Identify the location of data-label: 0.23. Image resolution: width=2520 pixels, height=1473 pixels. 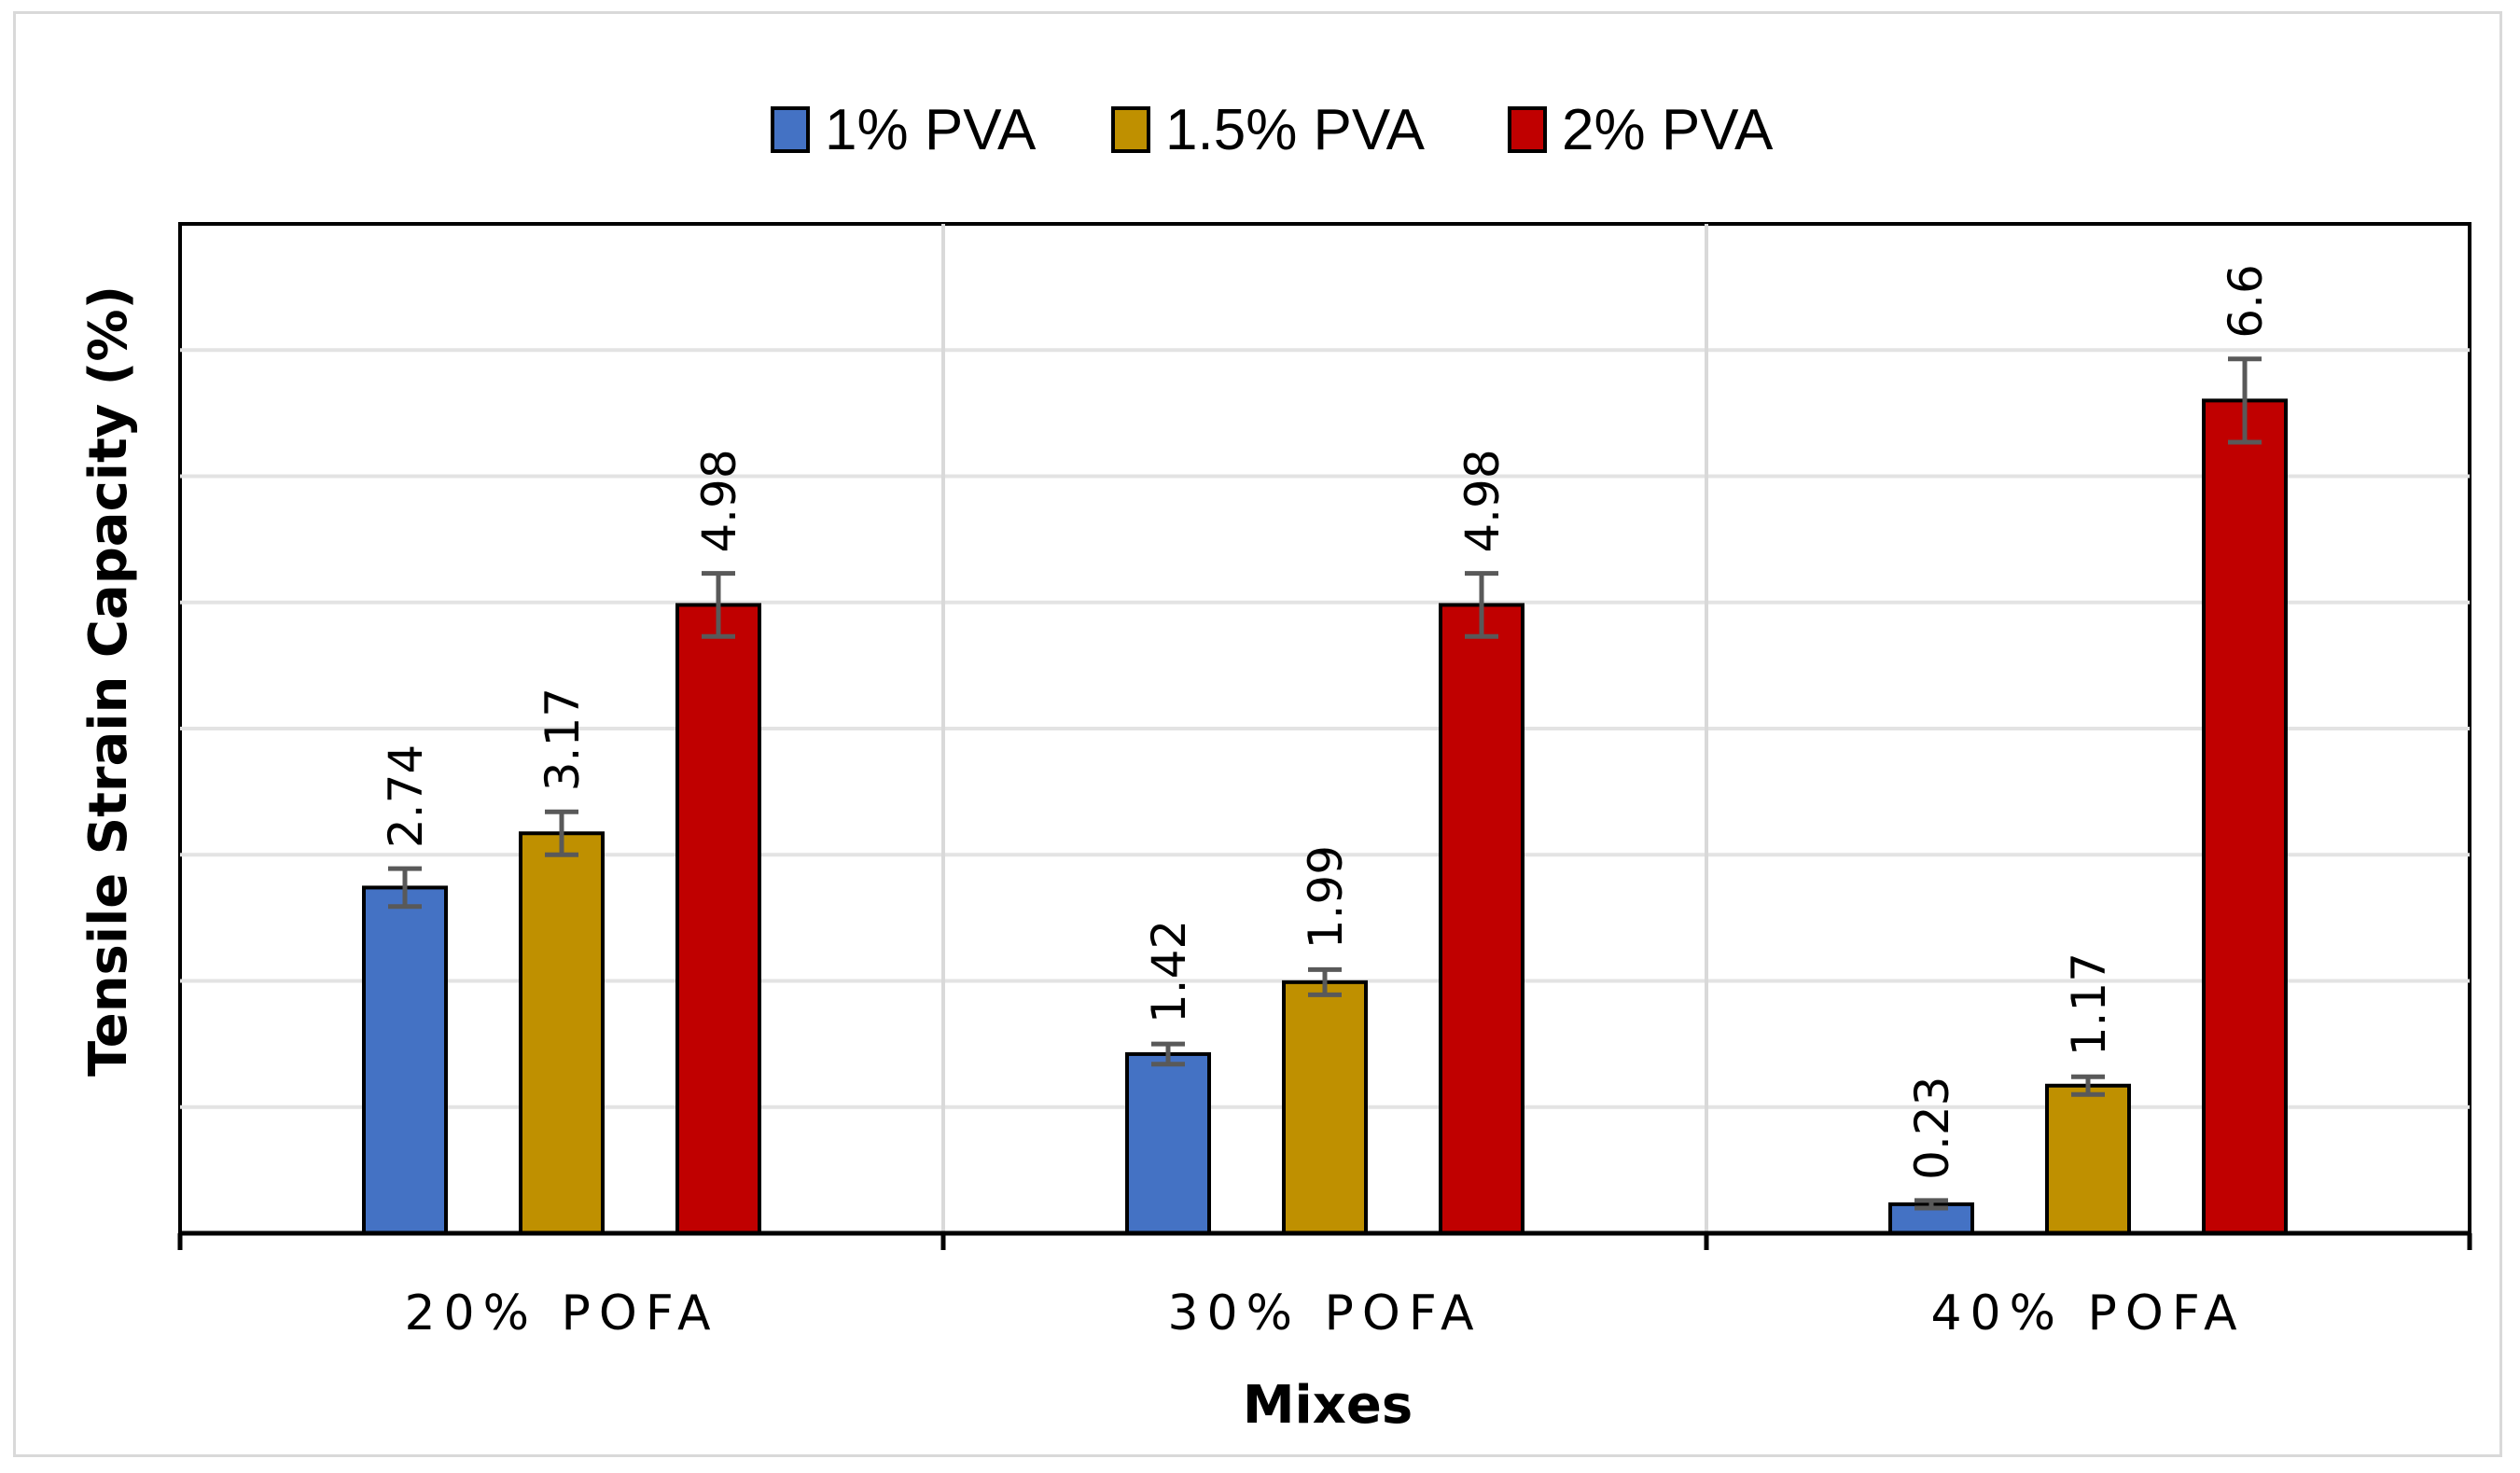
(1932, 1128).